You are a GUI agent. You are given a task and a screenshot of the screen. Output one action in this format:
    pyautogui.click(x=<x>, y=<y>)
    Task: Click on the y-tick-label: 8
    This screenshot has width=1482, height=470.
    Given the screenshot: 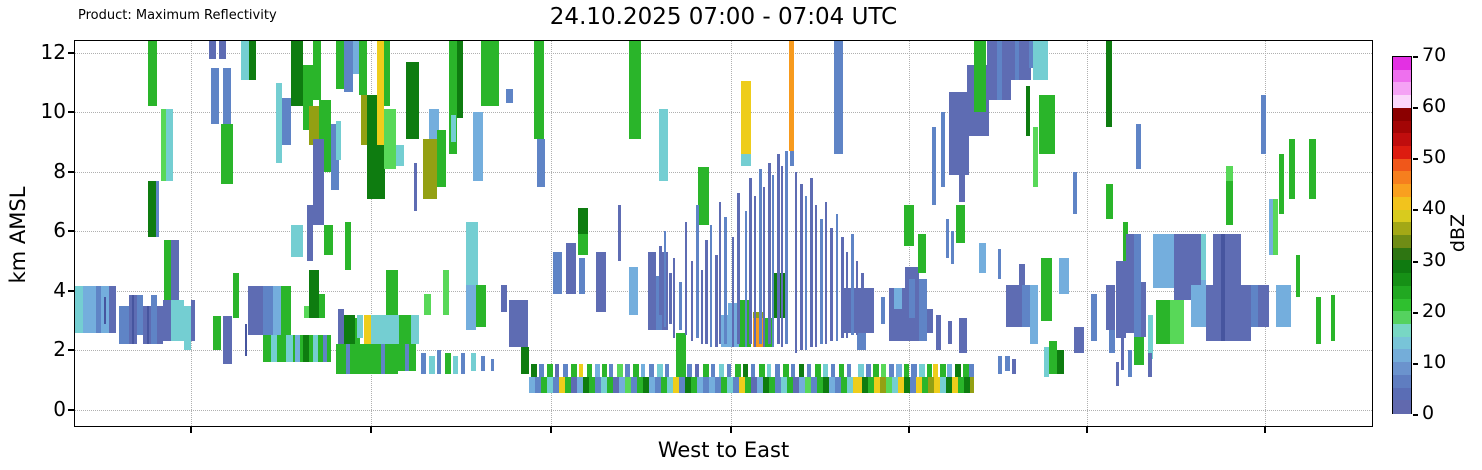 What is the action you would take?
    pyautogui.click(x=59, y=170)
    